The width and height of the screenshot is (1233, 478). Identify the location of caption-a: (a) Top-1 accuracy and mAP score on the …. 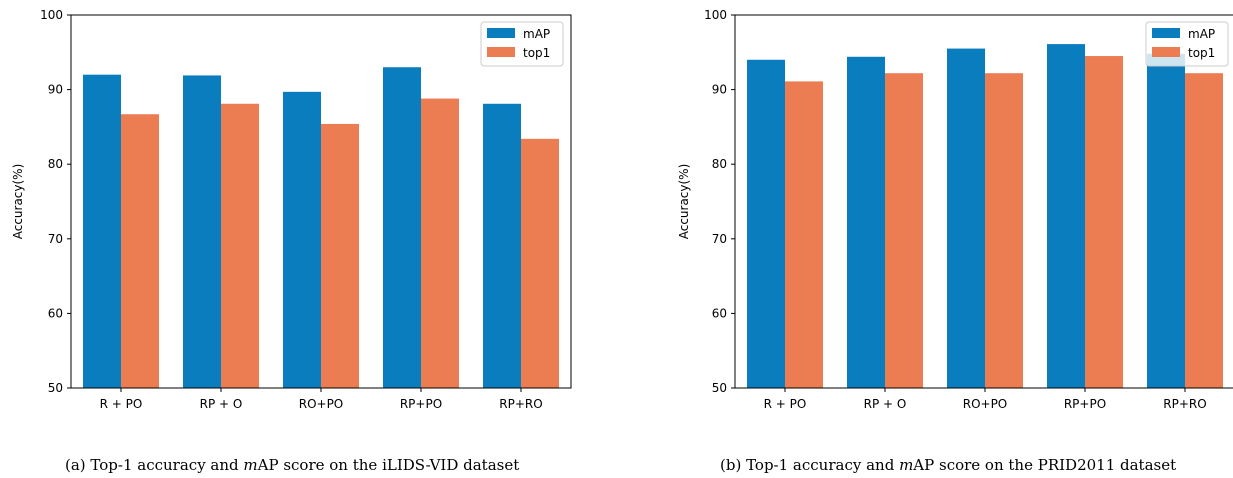
(292, 465).